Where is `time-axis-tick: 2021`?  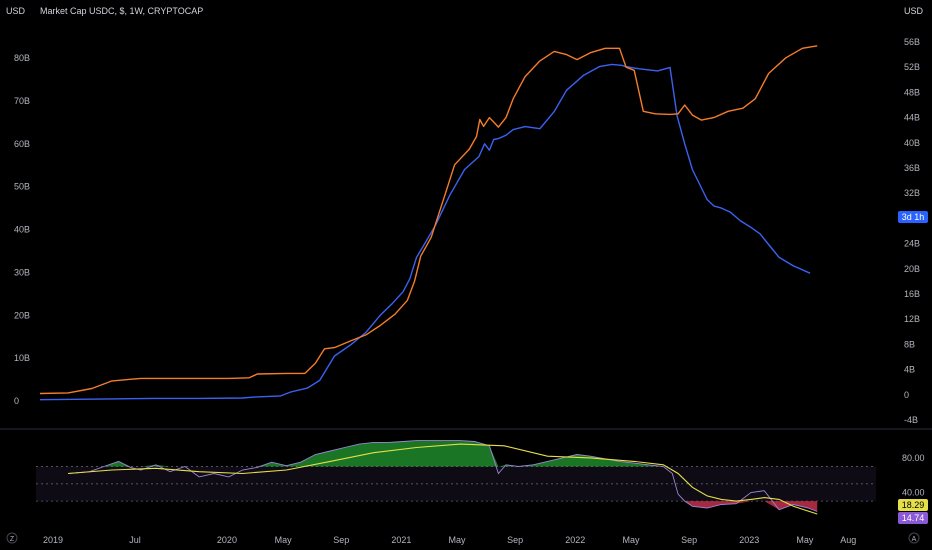
time-axis-tick: 2021 is located at coordinates (401, 540).